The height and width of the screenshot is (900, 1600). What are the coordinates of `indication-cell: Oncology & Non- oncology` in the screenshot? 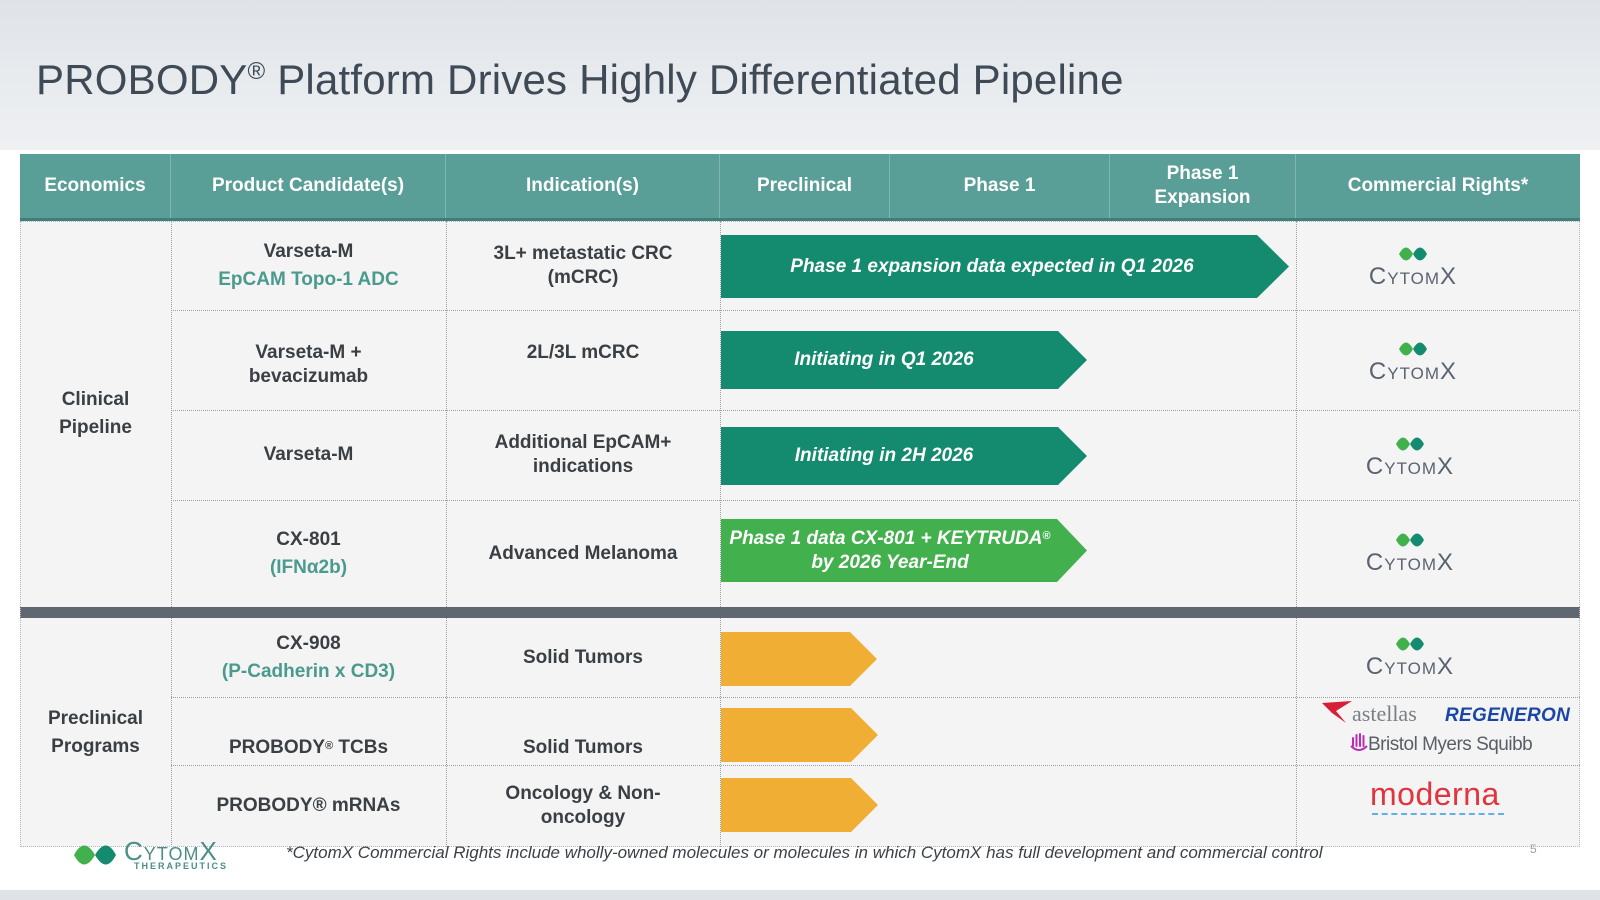 It's located at (583, 806).